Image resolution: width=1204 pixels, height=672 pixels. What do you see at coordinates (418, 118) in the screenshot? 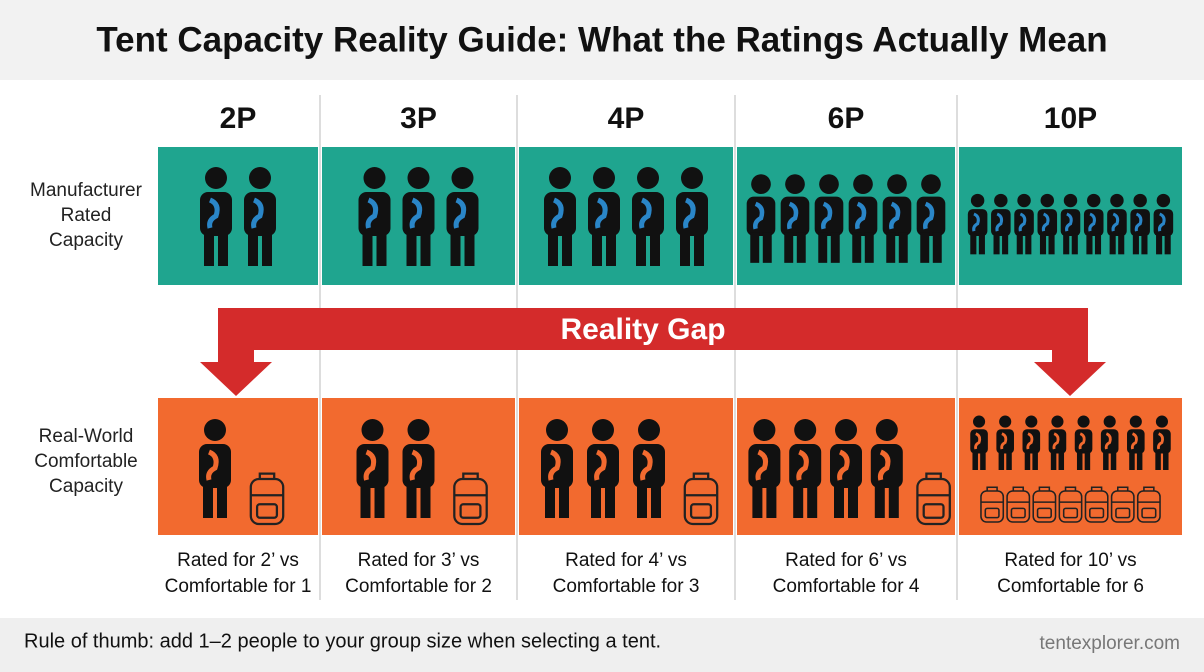
I see `column-heading: 3P` at bounding box center [418, 118].